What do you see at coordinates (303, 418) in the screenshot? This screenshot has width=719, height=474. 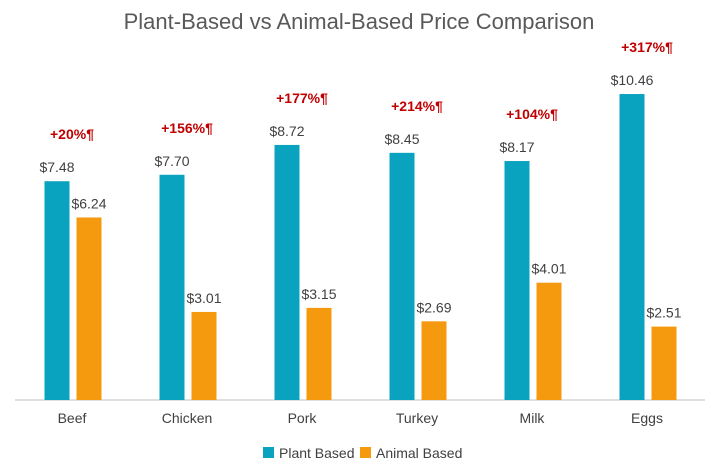 I see `x-tick-pork: Pork` at bounding box center [303, 418].